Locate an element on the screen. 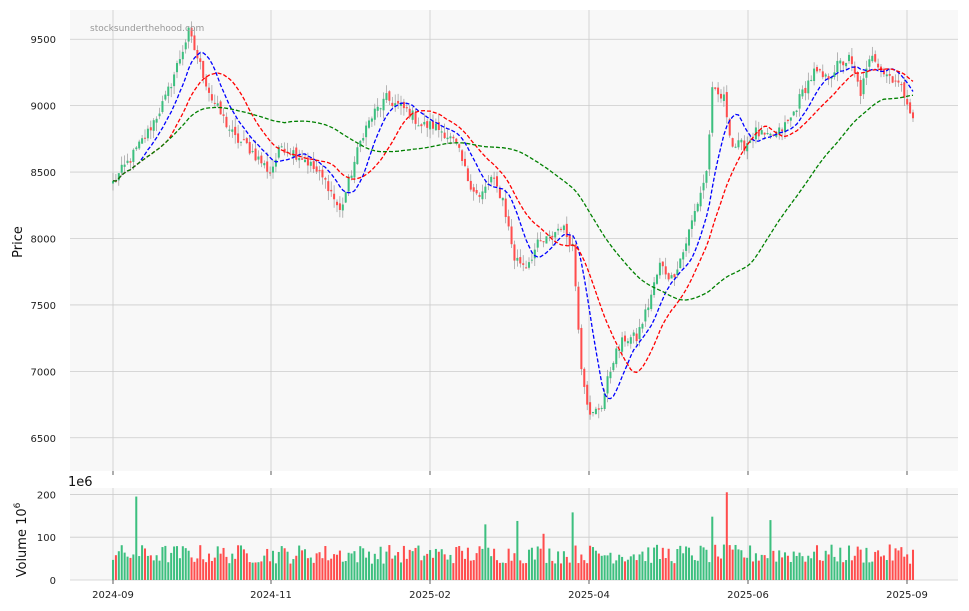 The height and width of the screenshot is (611, 969). volume-axis-label-base: 10 is located at coordinates (22, 516).